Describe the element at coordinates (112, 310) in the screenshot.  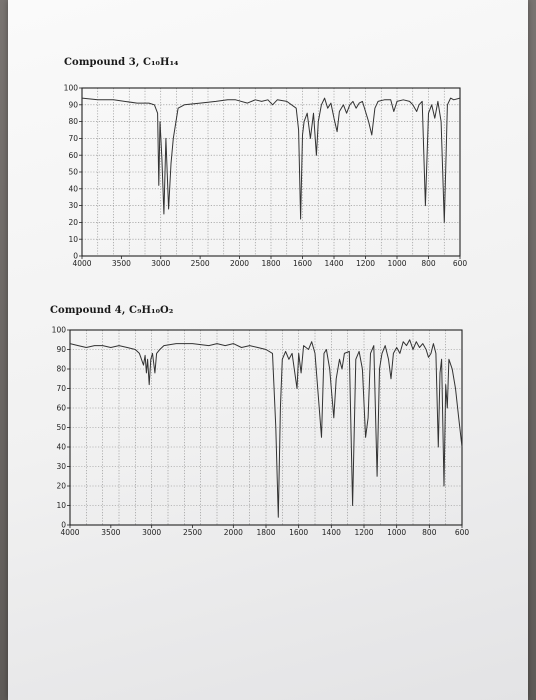
I see `chart-2-title: Compound 4, C₉H₁₀O₂` at that location.